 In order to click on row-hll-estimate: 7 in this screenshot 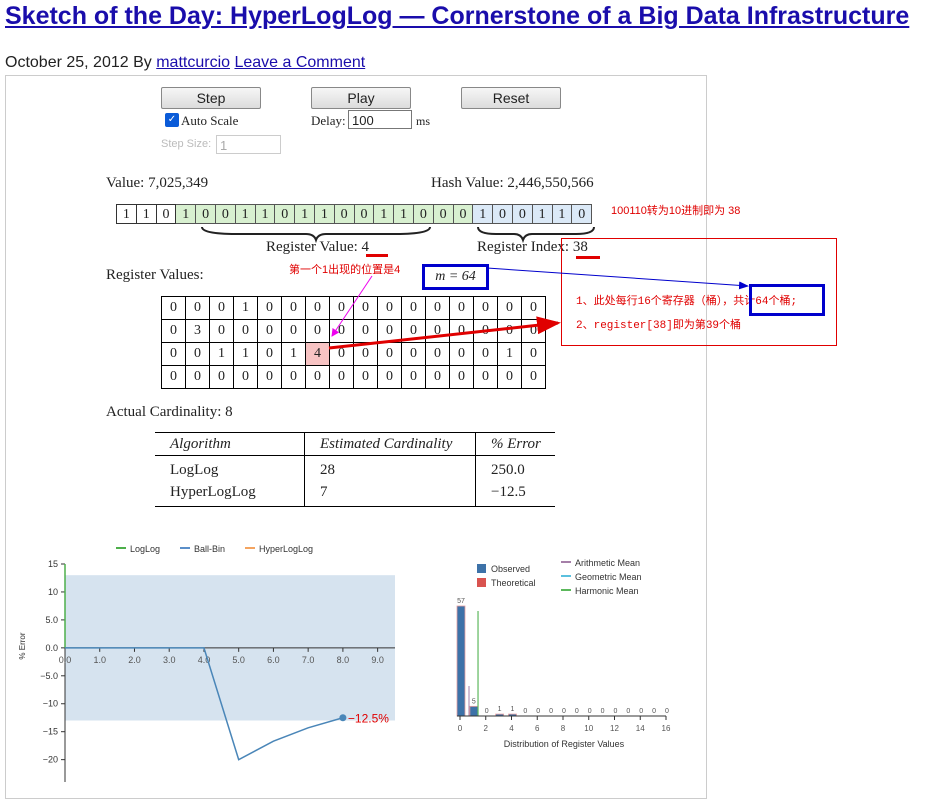, I will do `click(390, 493)`.